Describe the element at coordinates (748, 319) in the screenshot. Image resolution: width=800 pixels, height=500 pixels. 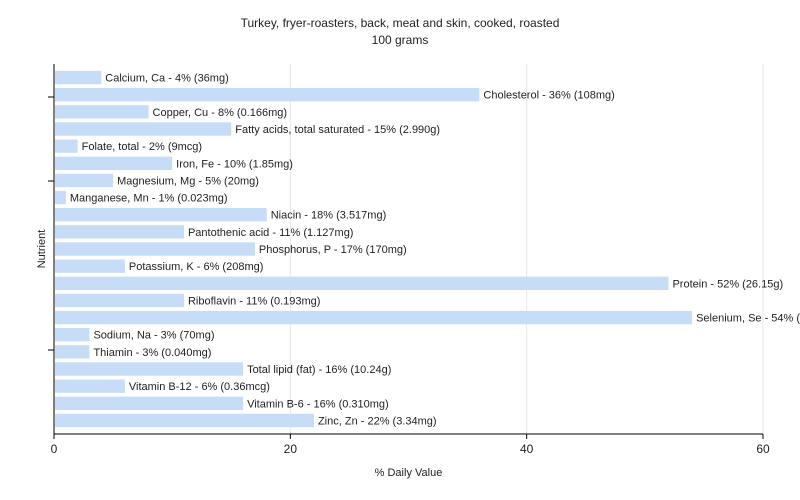
I see `bar-label: Selenium, Se - 54% (37.7mcg)` at that location.